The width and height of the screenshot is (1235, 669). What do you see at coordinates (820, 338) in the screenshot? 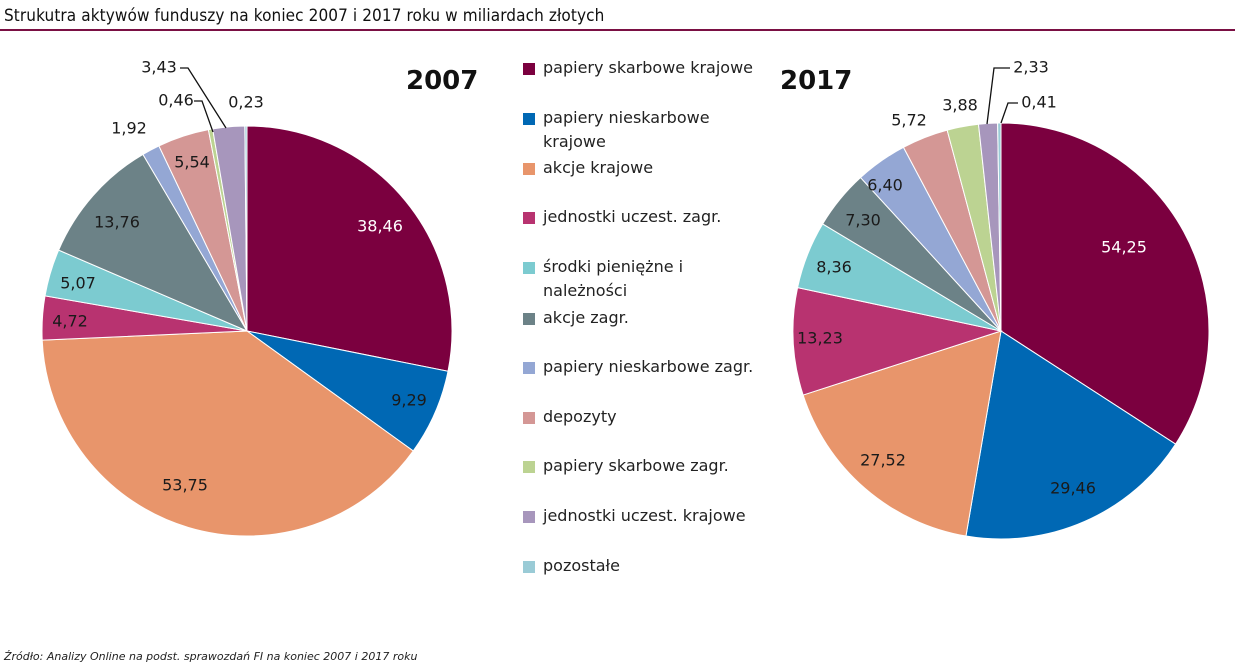
I see `data-label: 13,23` at bounding box center [820, 338].